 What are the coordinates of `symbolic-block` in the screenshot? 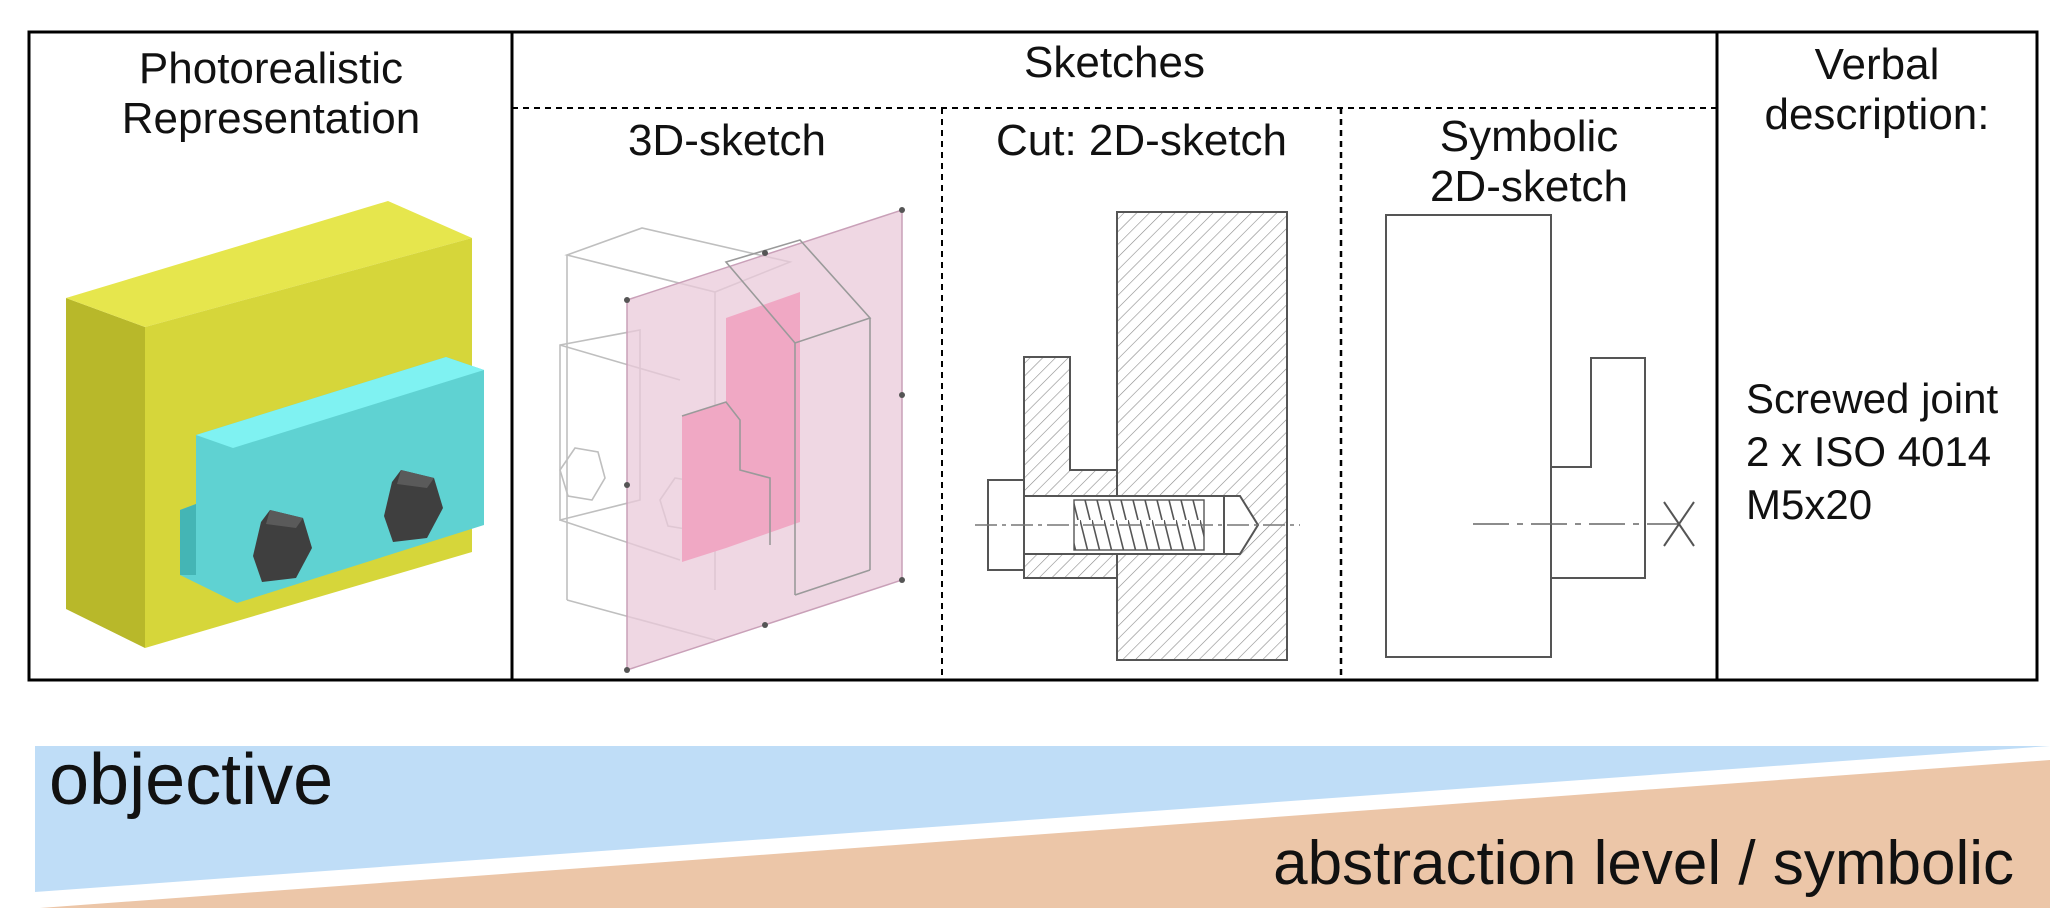 It's located at (1468, 436).